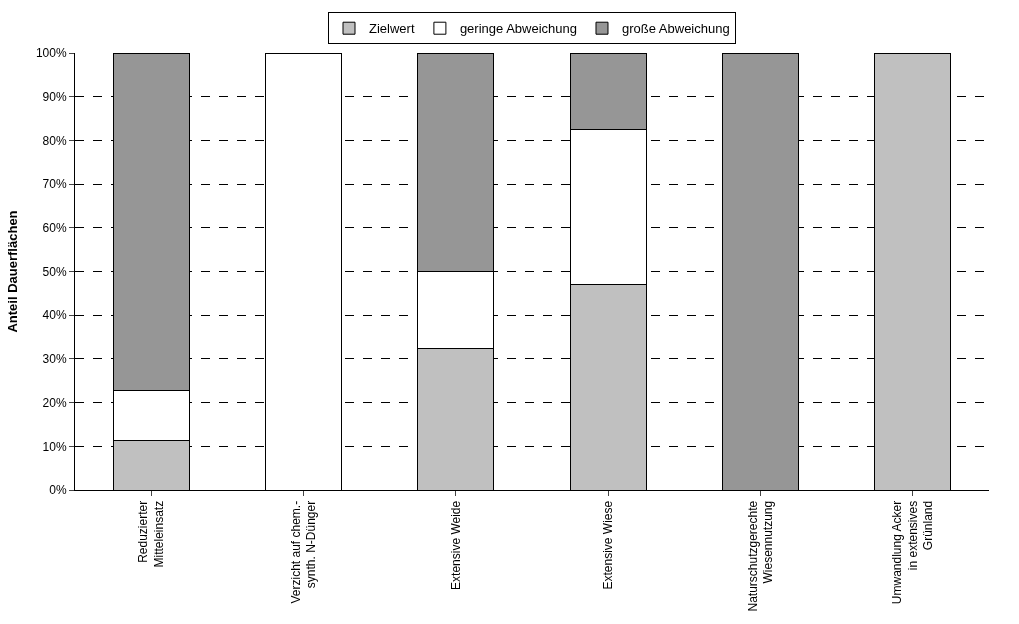 The image size is (1019, 624). I want to click on legend-label: geringe Abweichung, so click(518, 29).